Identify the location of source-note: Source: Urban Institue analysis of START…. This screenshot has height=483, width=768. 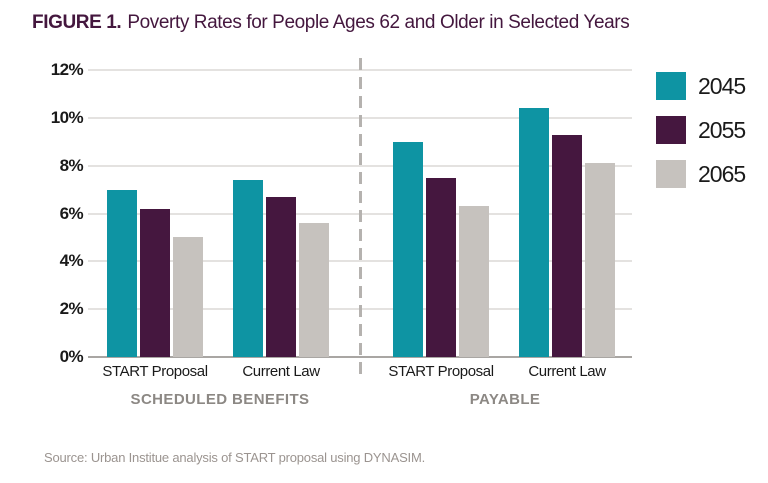
(234, 457).